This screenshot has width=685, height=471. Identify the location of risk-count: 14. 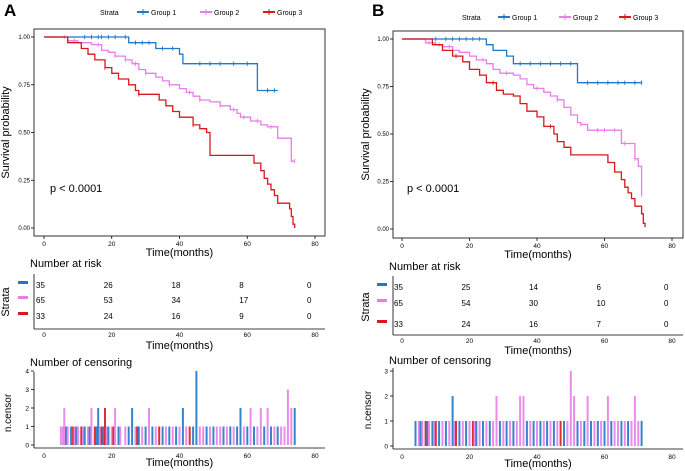
(533, 287).